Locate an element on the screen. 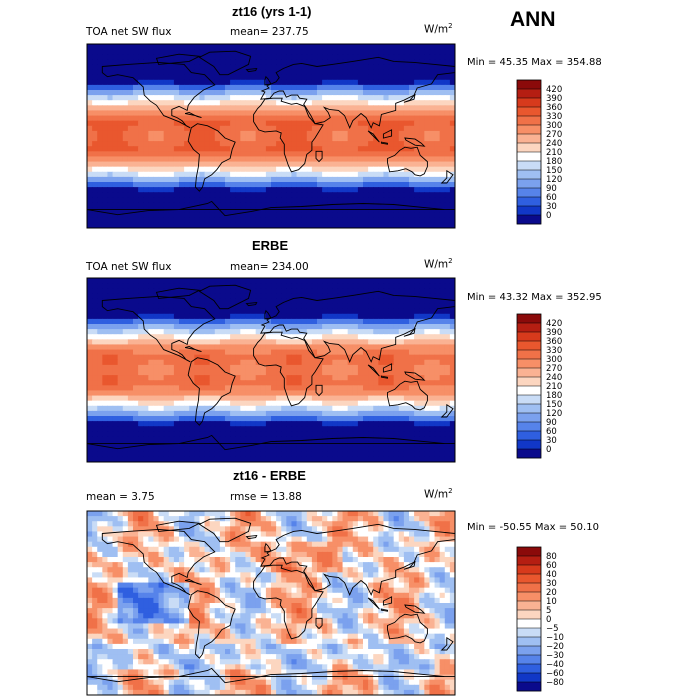  colorbar-tick-label: 420 is located at coordinates (554, 90).